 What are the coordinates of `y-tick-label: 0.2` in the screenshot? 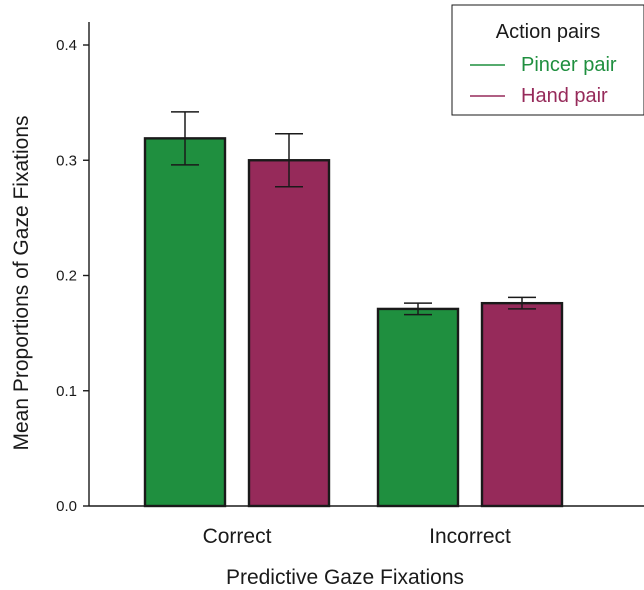 It's located at (66, 276).